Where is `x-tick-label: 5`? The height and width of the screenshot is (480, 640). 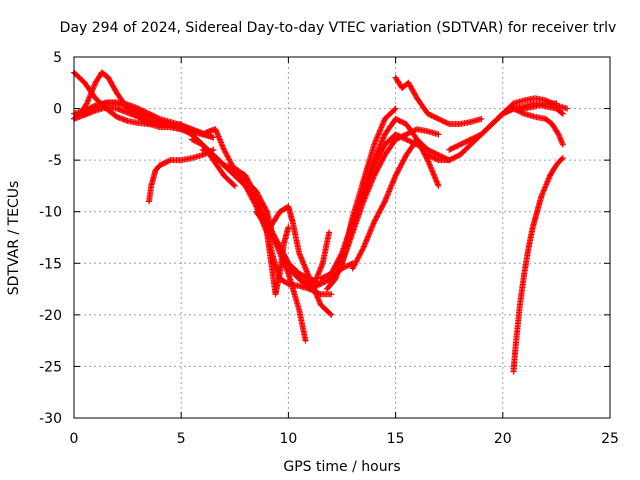 x-tick-label: 5 is located at coordinates (181, 439).